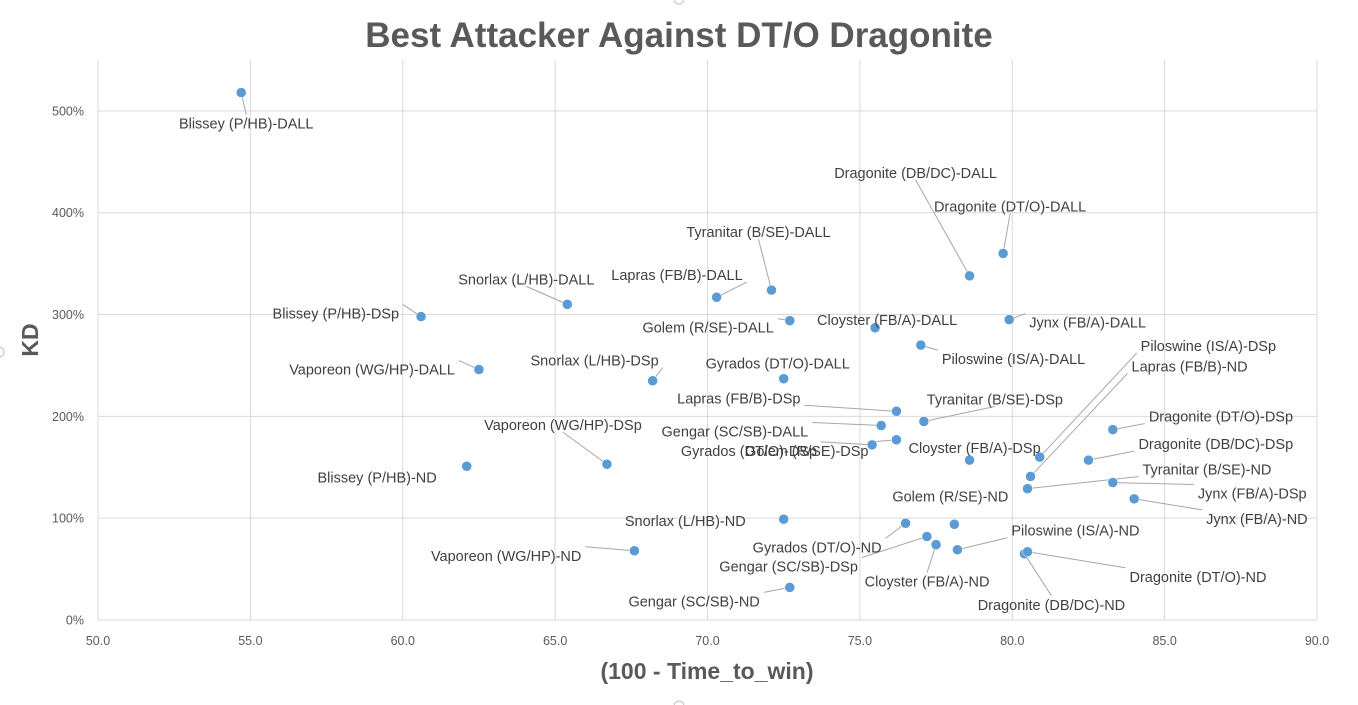 Image resolution: width=1358 pixels, height=705 pixels. Describe the element at coordinates (68, 417) in the screenshot. I see `y-tick-label: 200%` at that location.